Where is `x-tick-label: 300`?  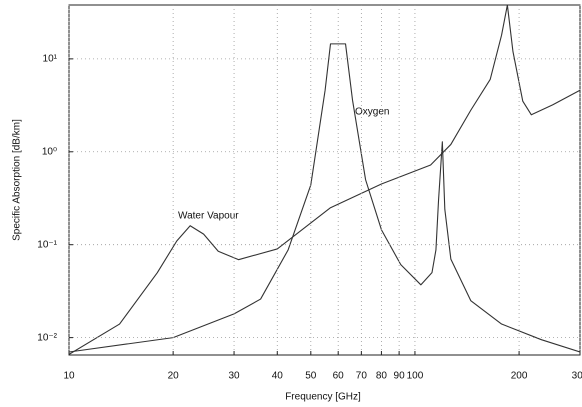 x-tick-label: 300 is located at coordinates (577, 376).